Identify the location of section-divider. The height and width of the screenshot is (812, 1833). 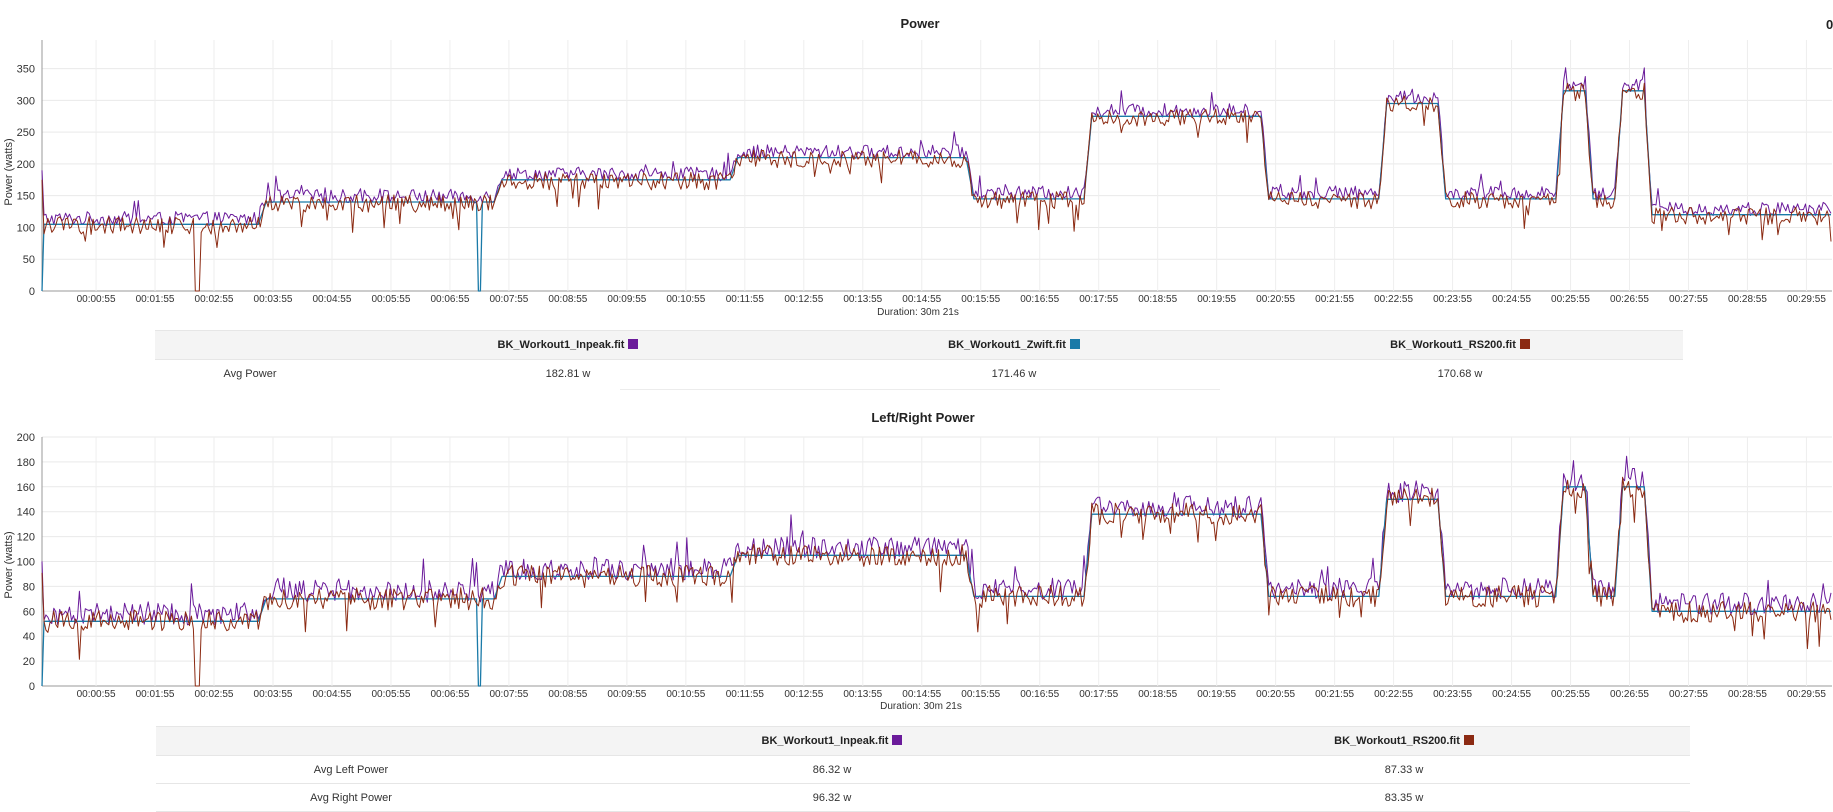
(920, 389).